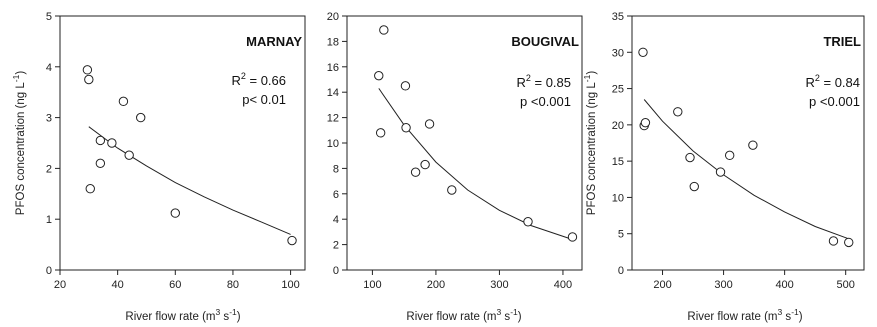 This screenshot has height=327, width=877. Describe the element at coordinates (832, 81) in the screenshot. I see `r-squared-label: R2 = 0.84` at that location.